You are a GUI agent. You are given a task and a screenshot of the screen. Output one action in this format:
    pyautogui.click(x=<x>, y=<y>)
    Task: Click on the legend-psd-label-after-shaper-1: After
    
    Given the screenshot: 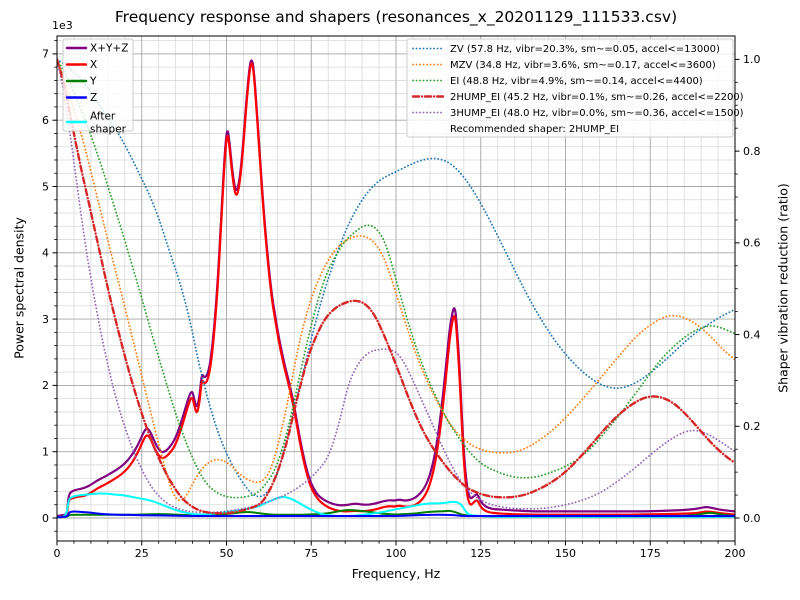 What is the action you would take?
    pyautogui.click(x=103, y=117)
    